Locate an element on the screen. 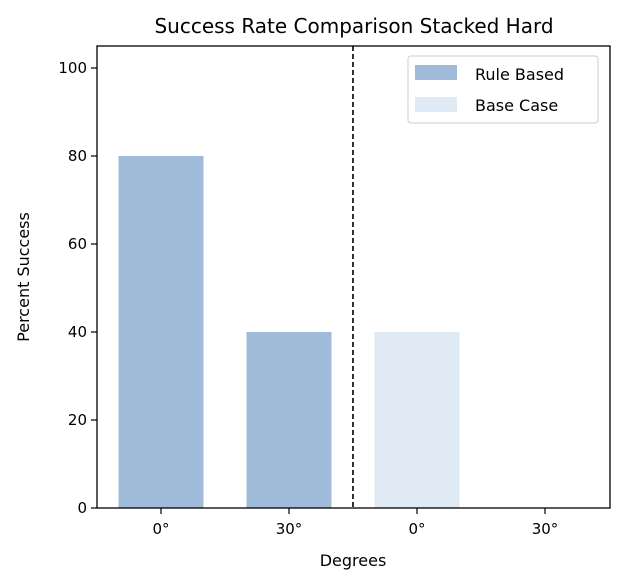  legend: Rule Based Base Case is located at coordinates (503, 89).